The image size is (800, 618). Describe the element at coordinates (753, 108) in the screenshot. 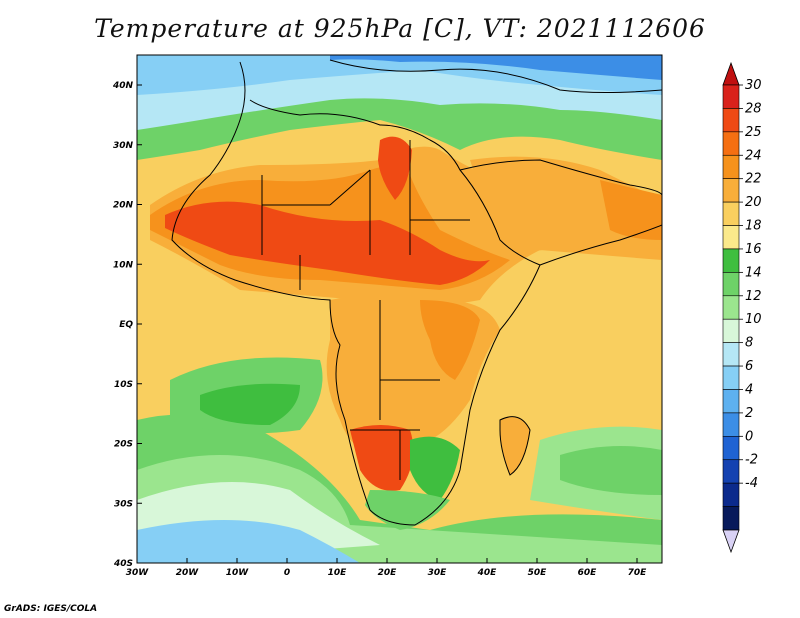

I see `colorbar-label: 28` at that location.